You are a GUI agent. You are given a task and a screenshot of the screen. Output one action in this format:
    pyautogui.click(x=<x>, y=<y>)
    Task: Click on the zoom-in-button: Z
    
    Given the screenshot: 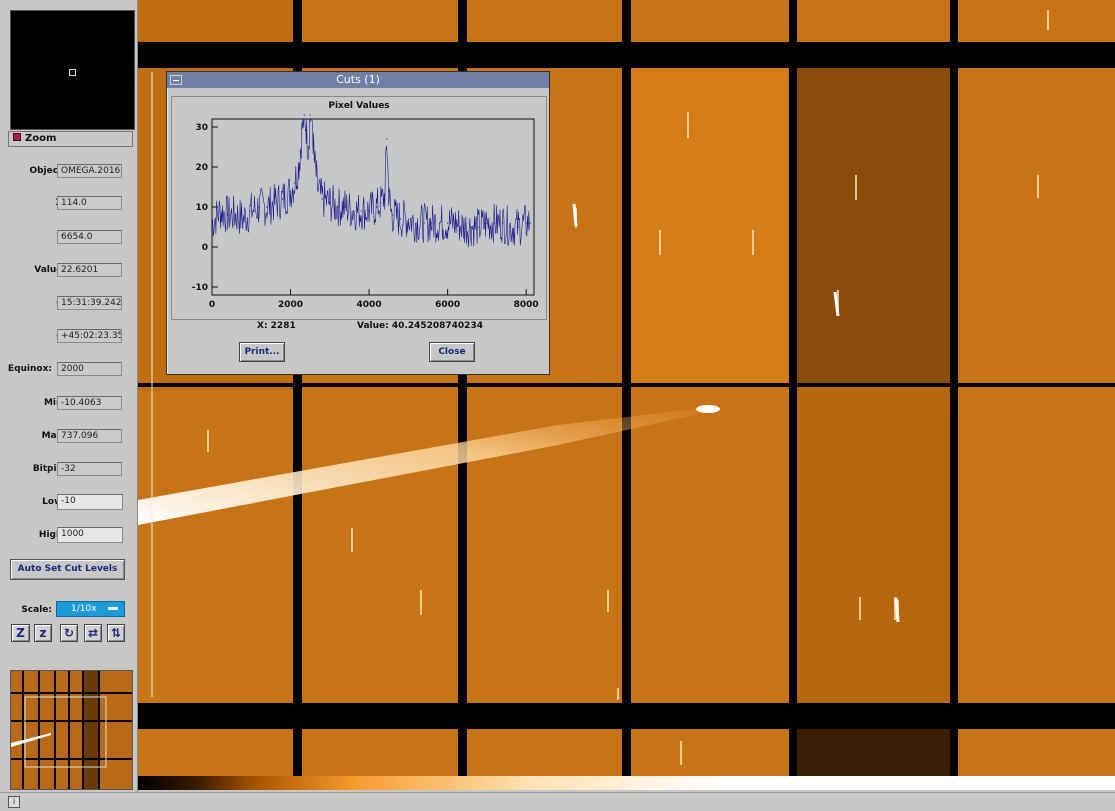 What is the action you would take?
    pyautogui.click(x=20, y=633)
    